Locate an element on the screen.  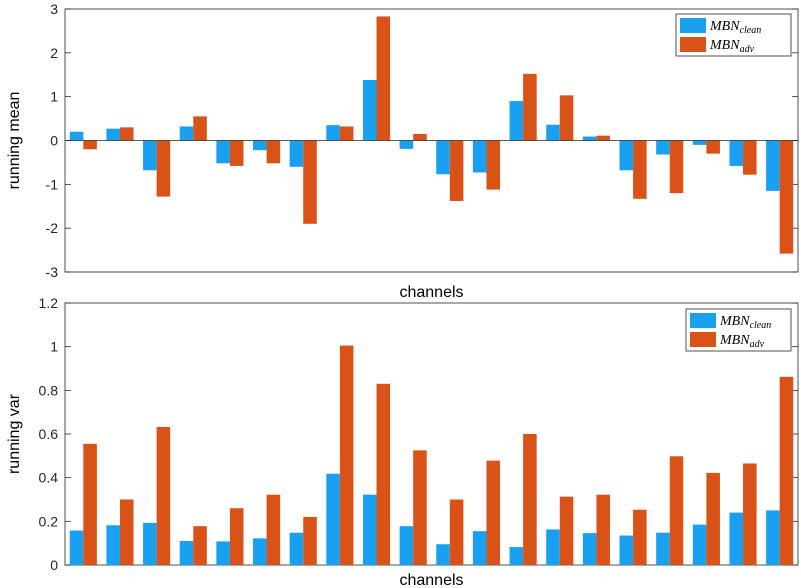
y-tick-label: 1.2 is located at coordinates (49, 303).